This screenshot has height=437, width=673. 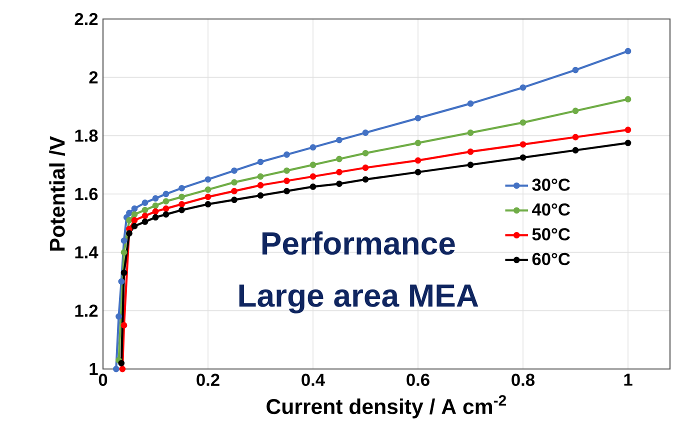 I want to click on x-axis-title: Current density / A cm$^{-2}$, so click(x=386, y=406).